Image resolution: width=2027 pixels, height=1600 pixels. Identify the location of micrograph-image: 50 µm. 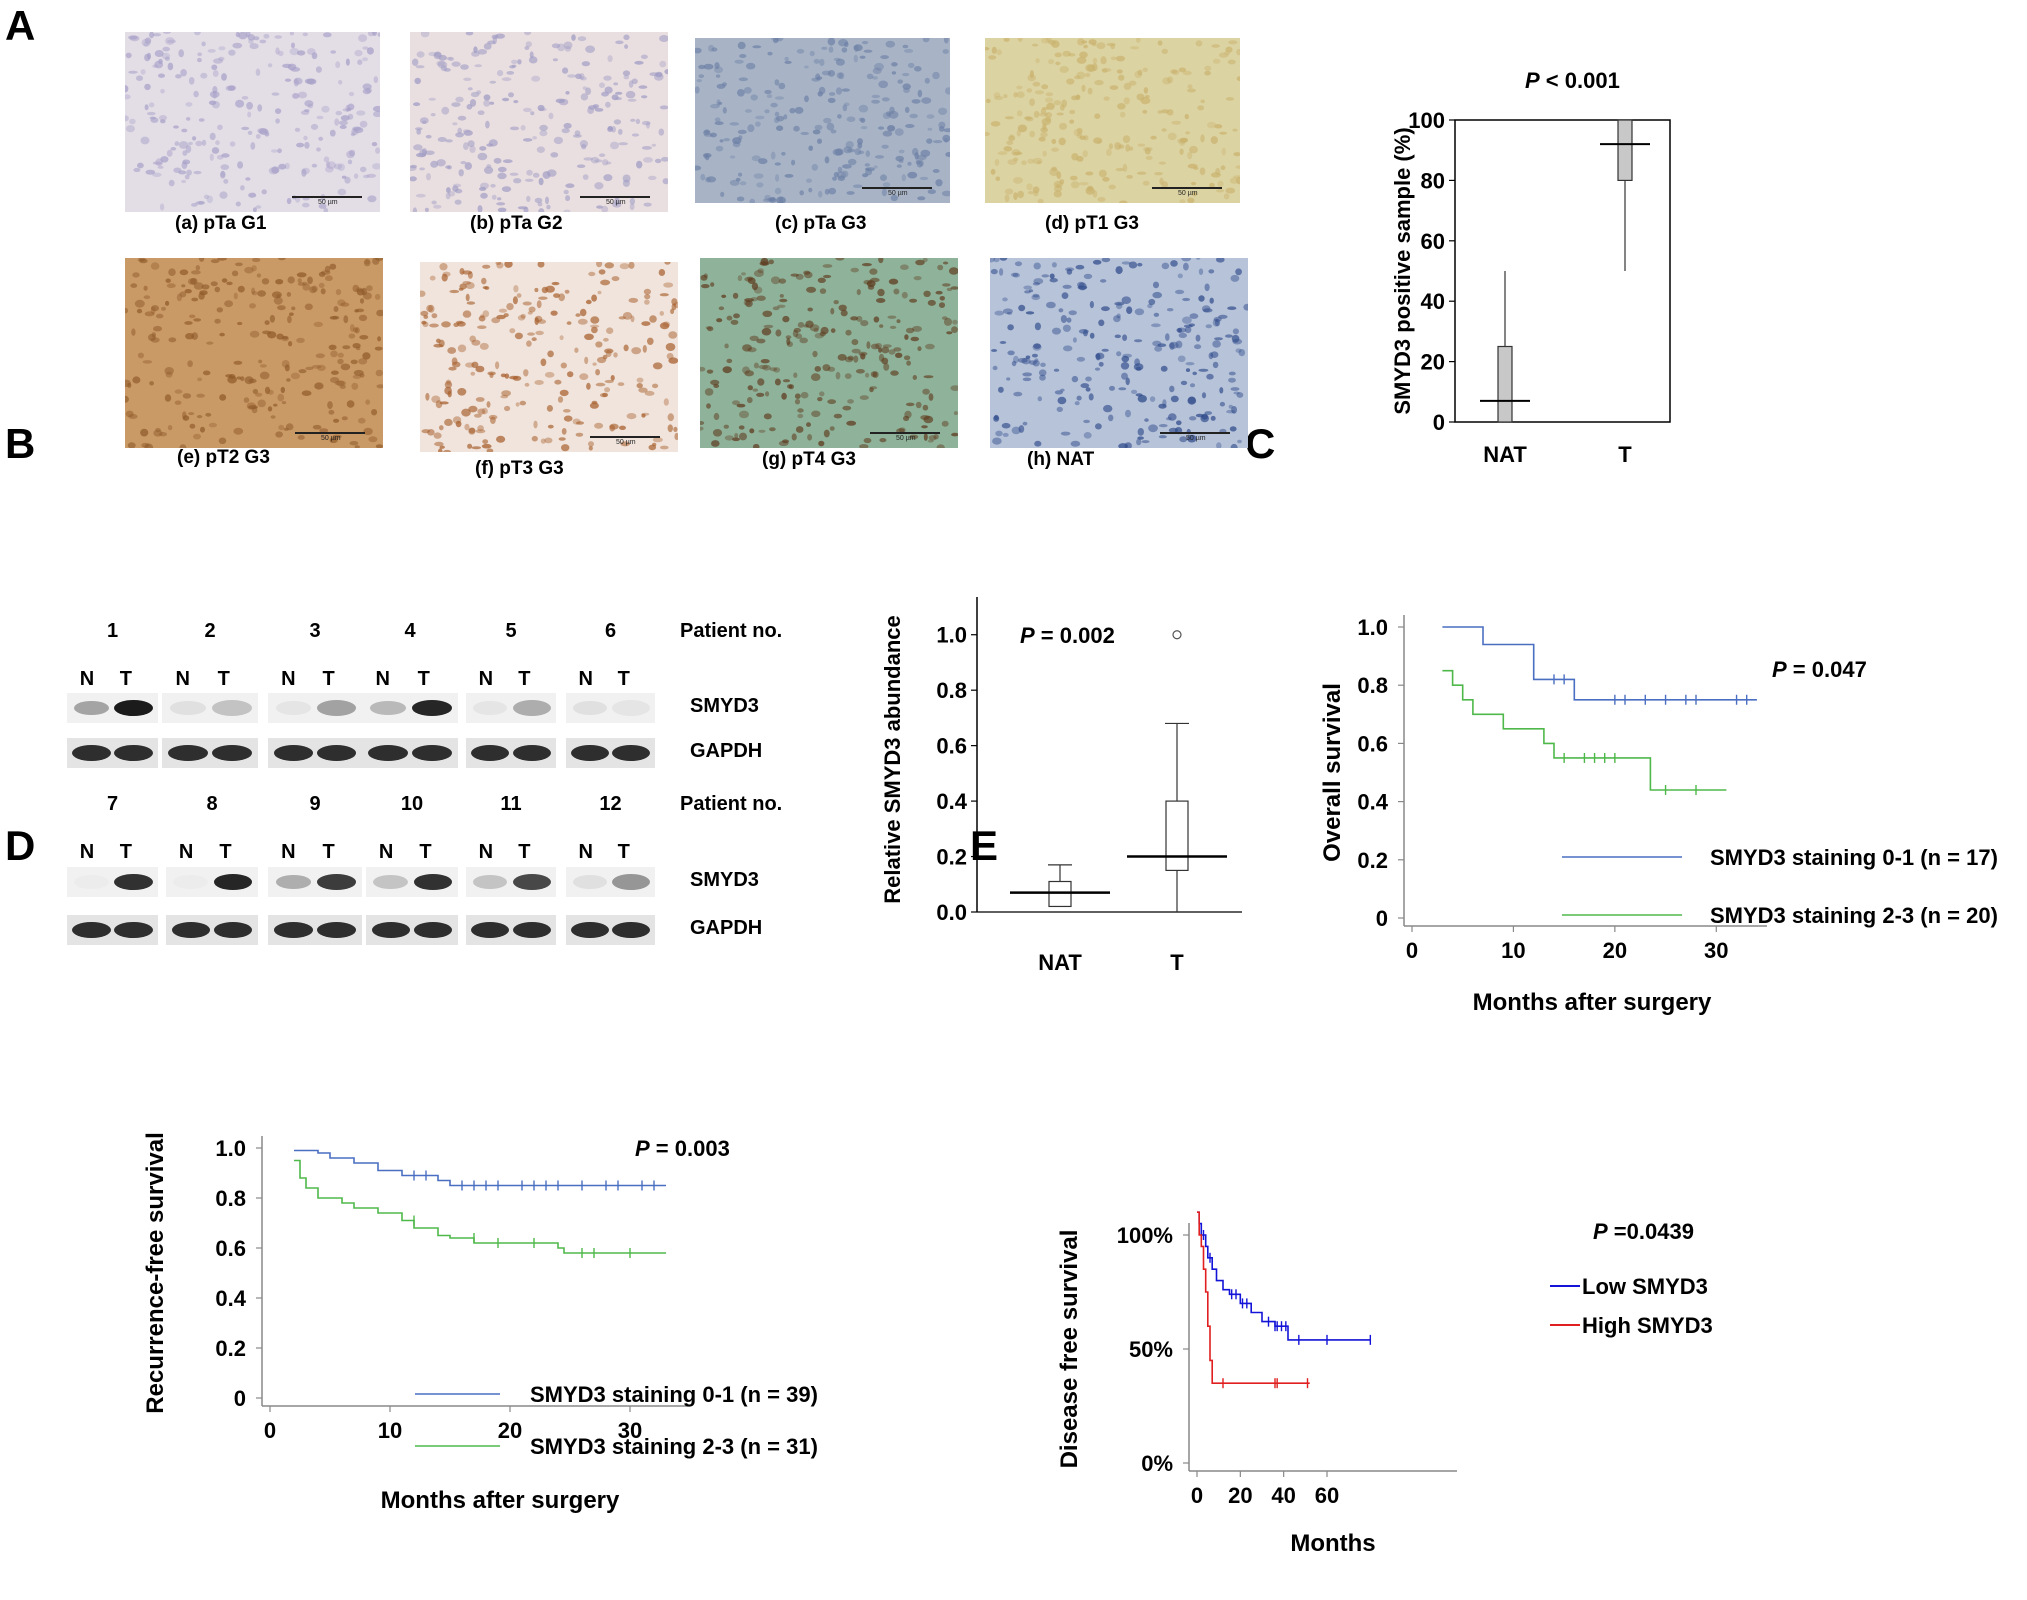
(254, 353).